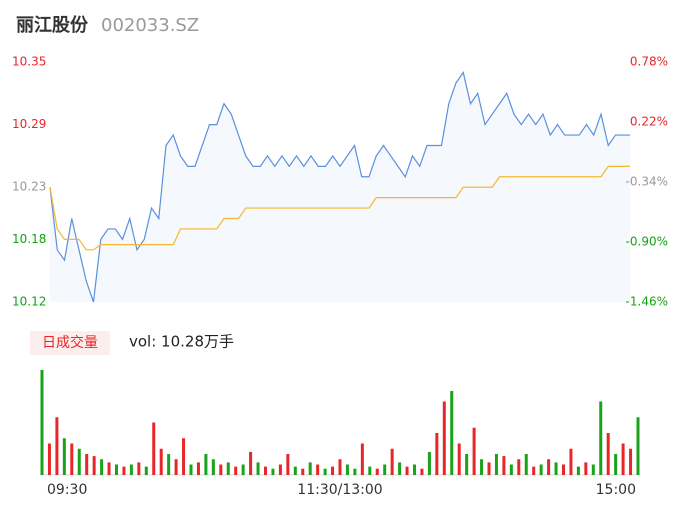  Describe the element at coordinates (181, 342) in the screenshot. I see `volume-total: vol: 10.28万手` at that location.